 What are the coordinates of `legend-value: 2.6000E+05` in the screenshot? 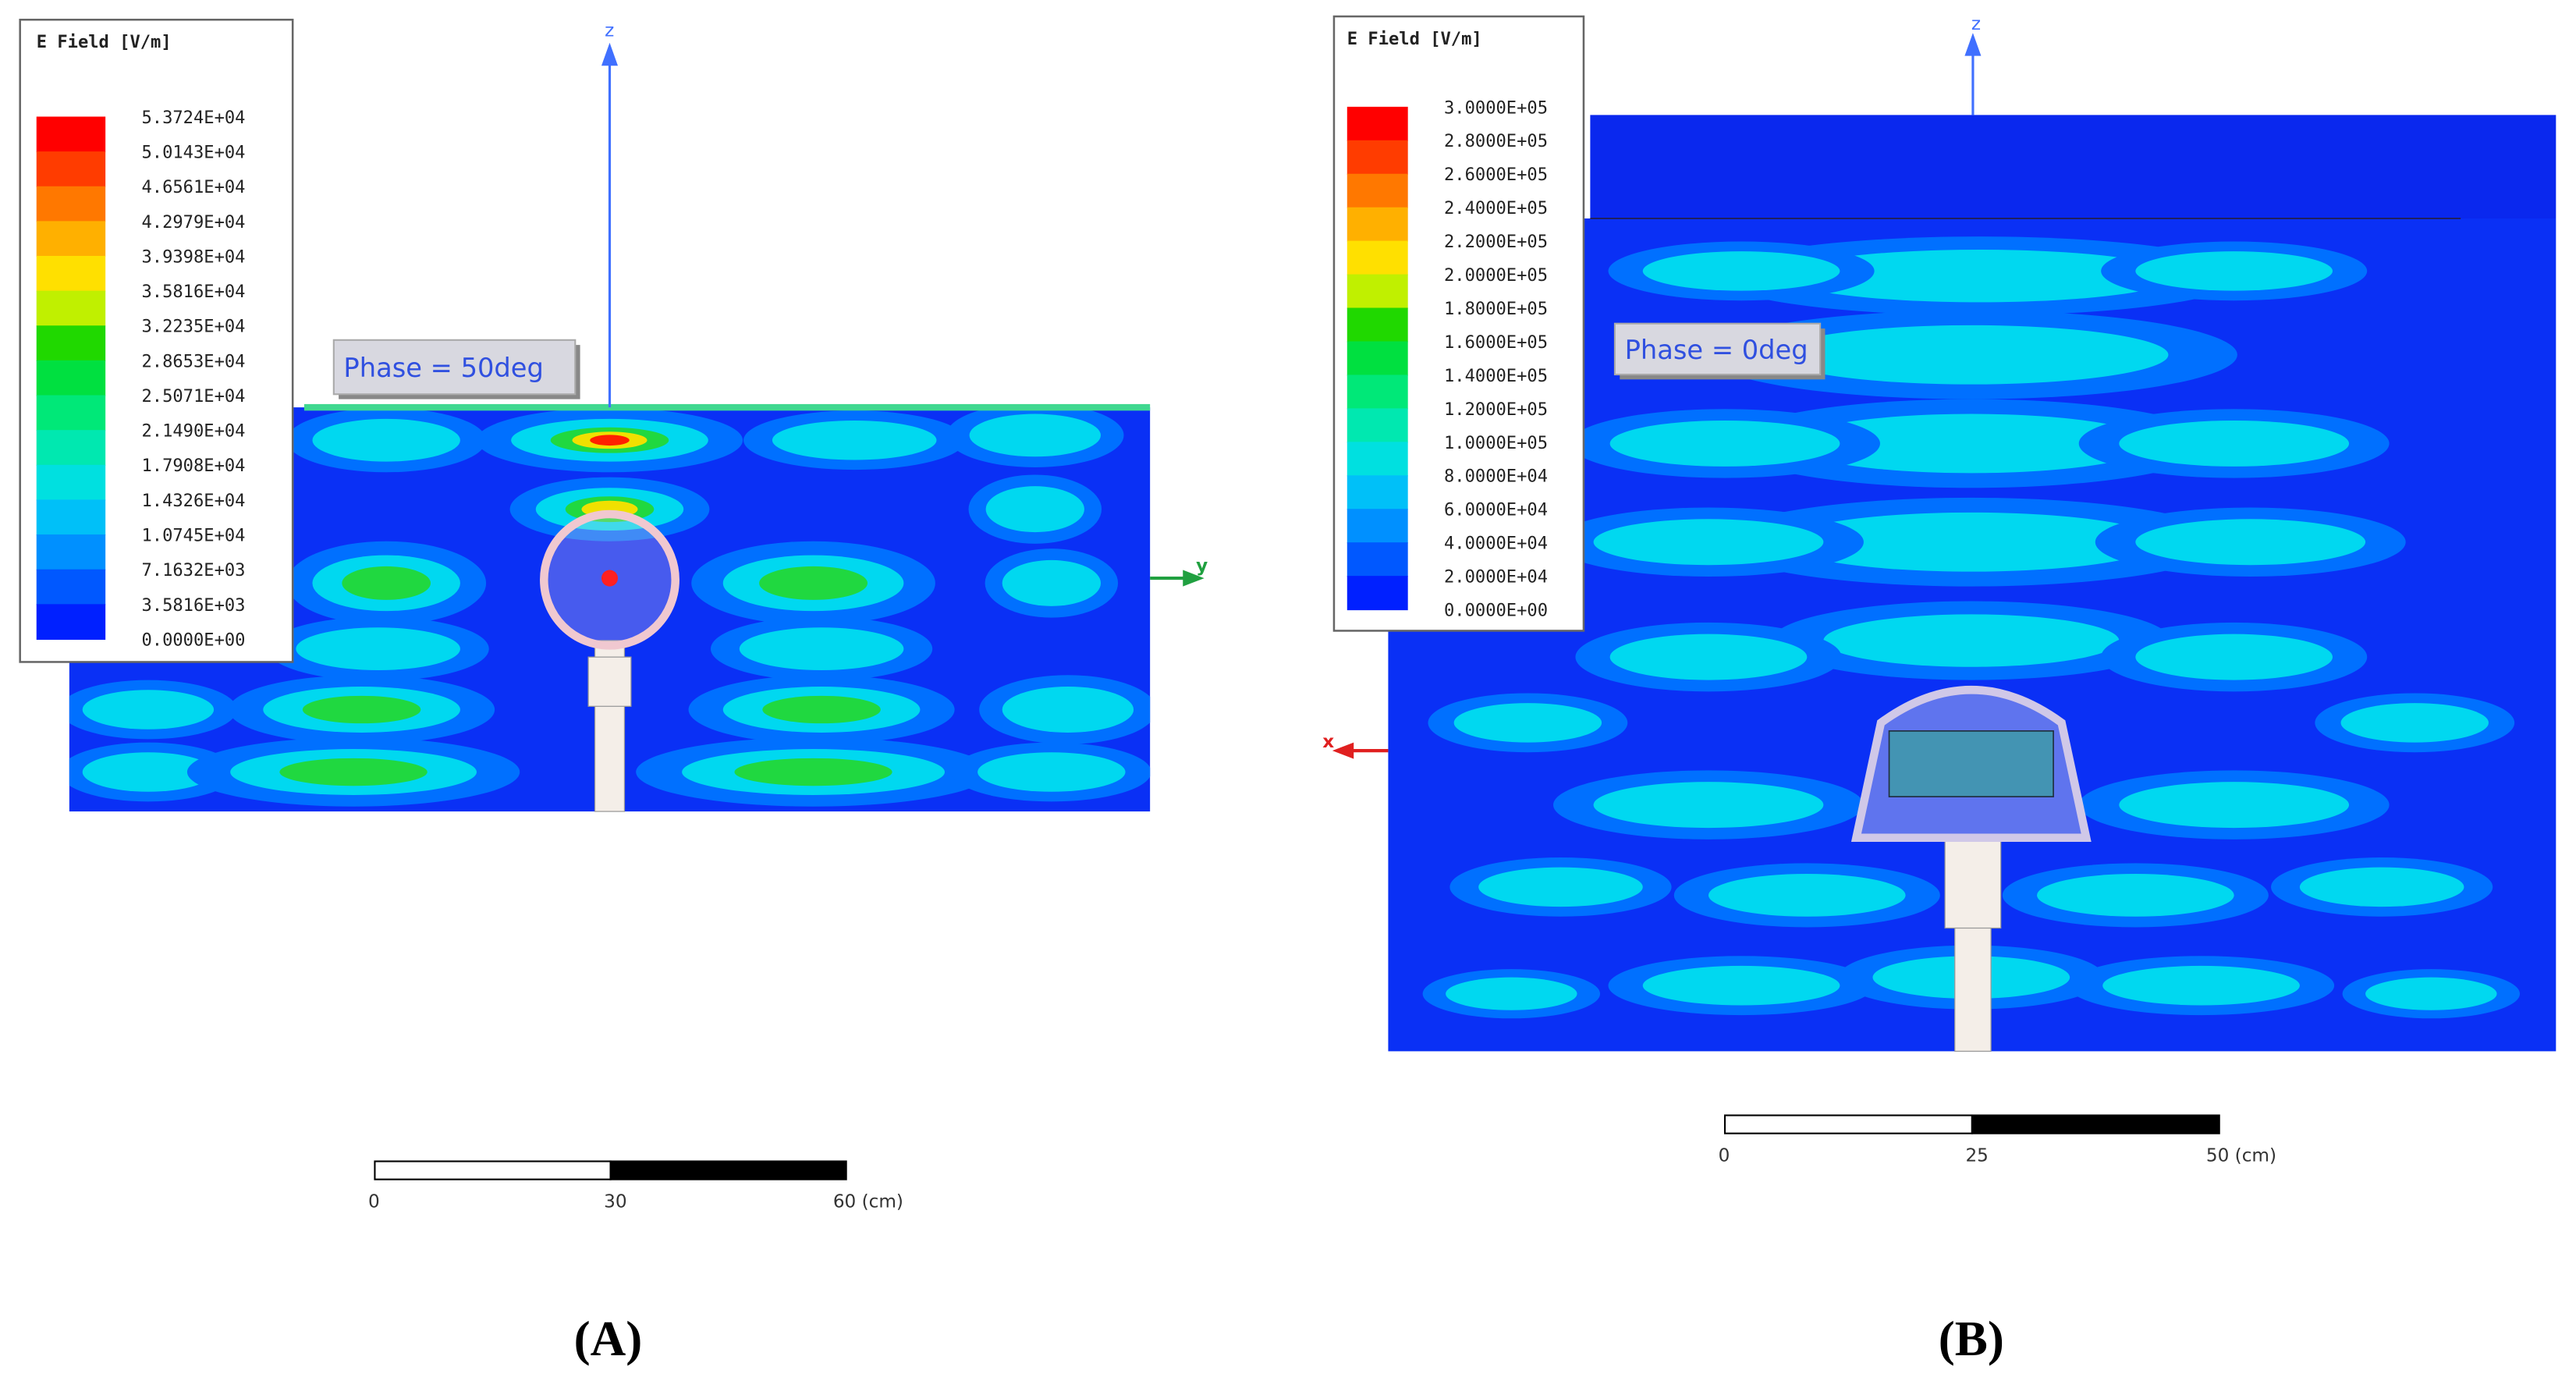 It's located at (1496, 175).